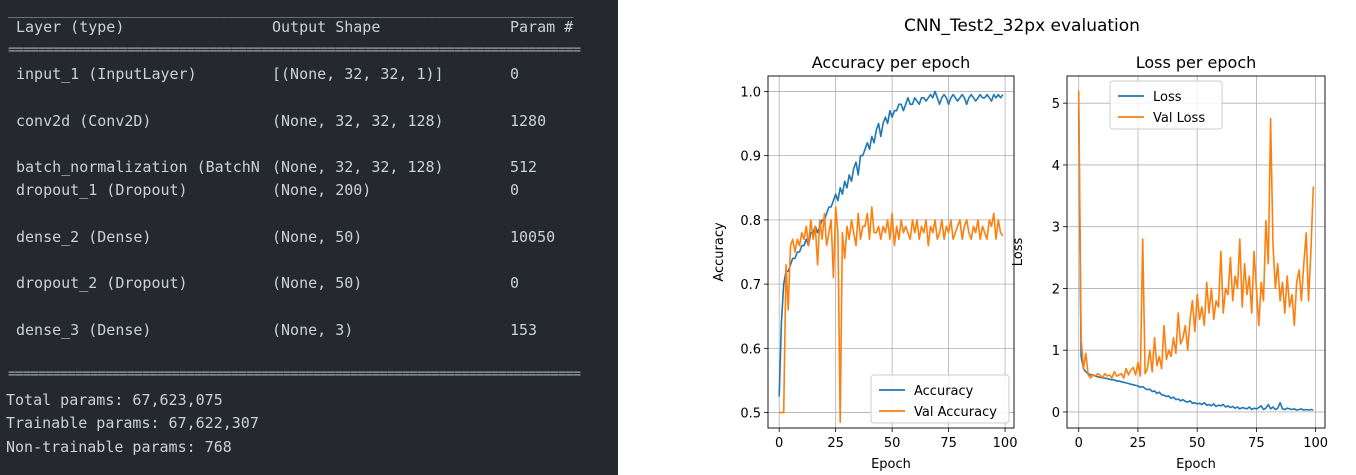  What do you see at coordinates (1056, 104) in the screenshot?
I see `y-tick-label: 5` at bounding box center [1056, 104].